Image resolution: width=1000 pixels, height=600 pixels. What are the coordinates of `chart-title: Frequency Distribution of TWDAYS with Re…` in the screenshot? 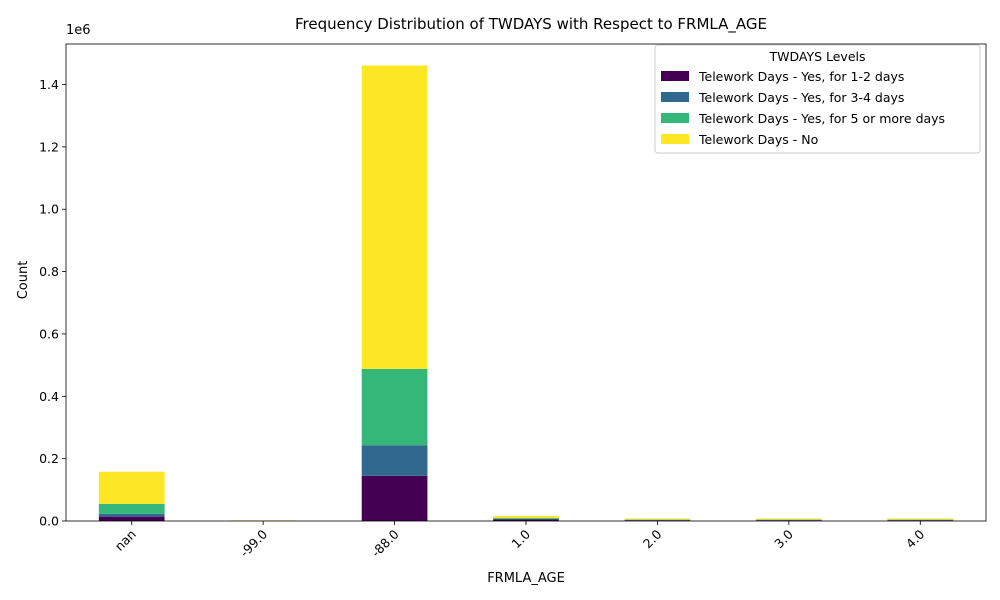 It's located at (531, 24).